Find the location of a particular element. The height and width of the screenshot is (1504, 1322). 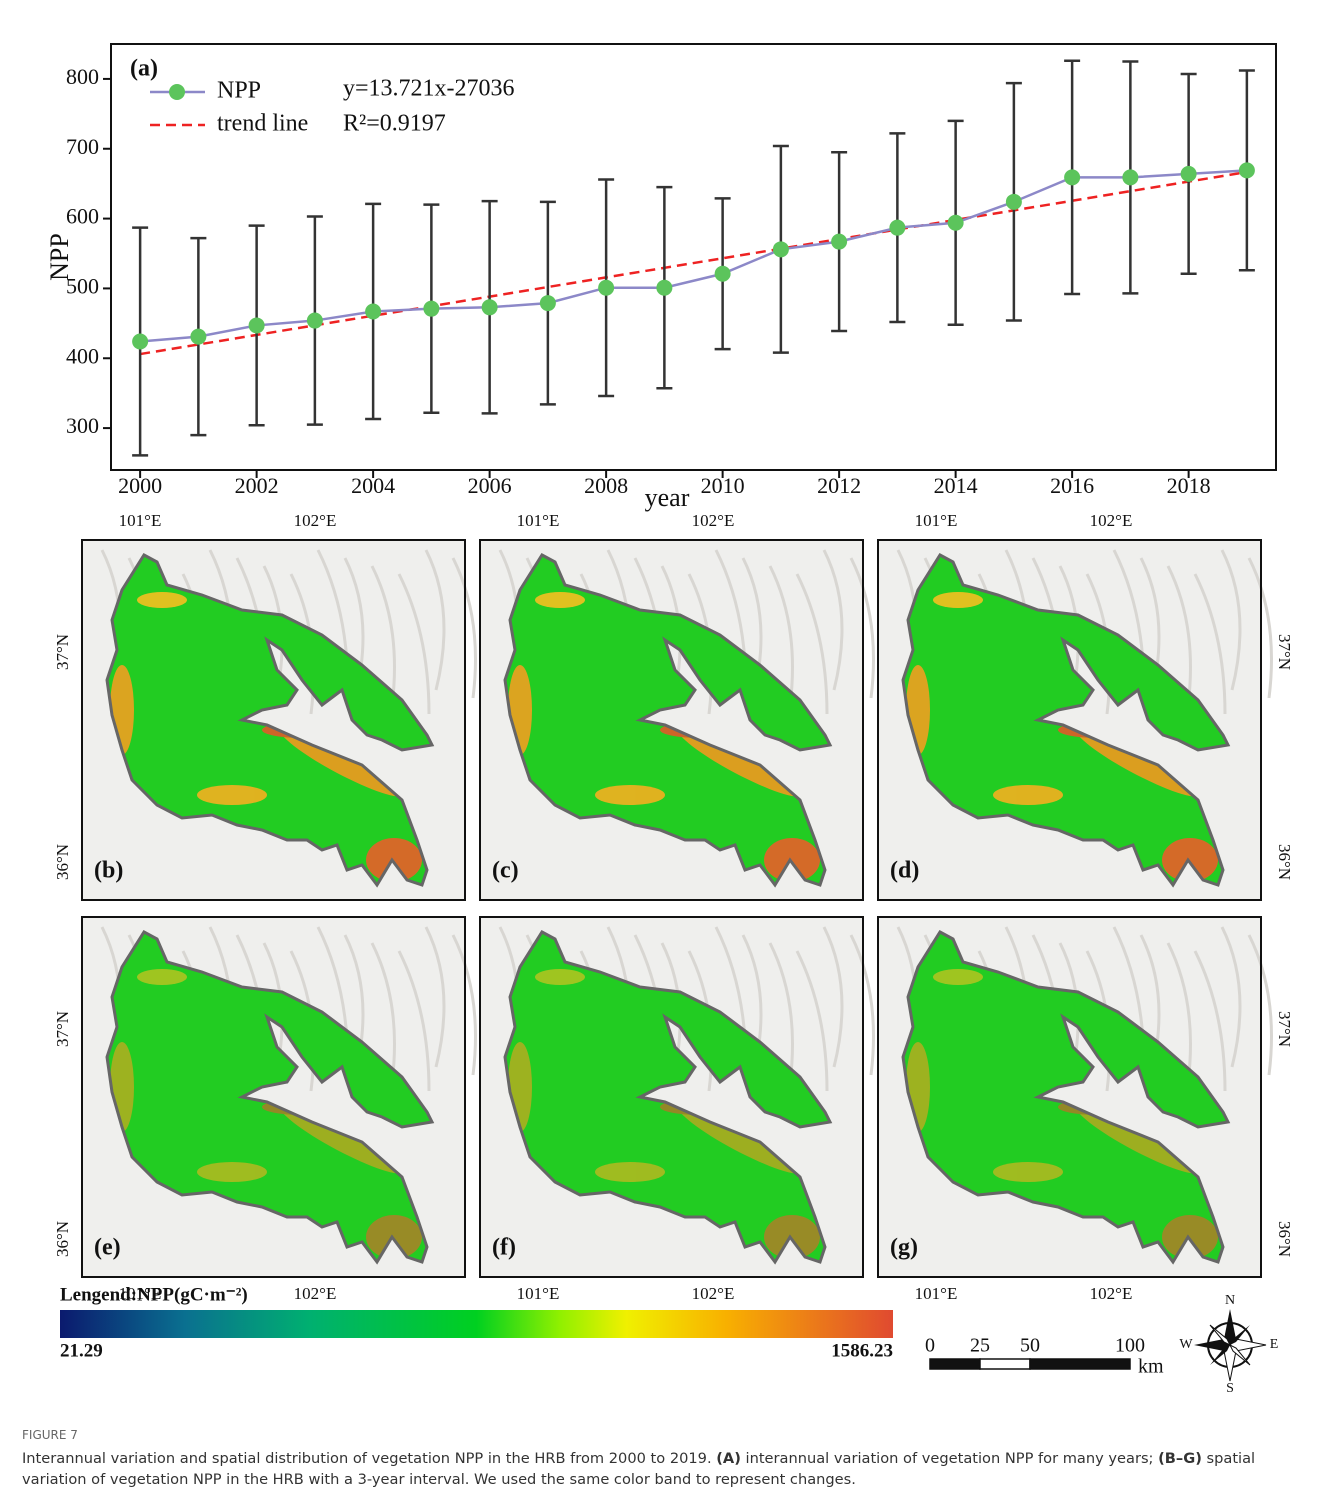

x-tick-label: 2018 is located at coordinates (1189, 485).